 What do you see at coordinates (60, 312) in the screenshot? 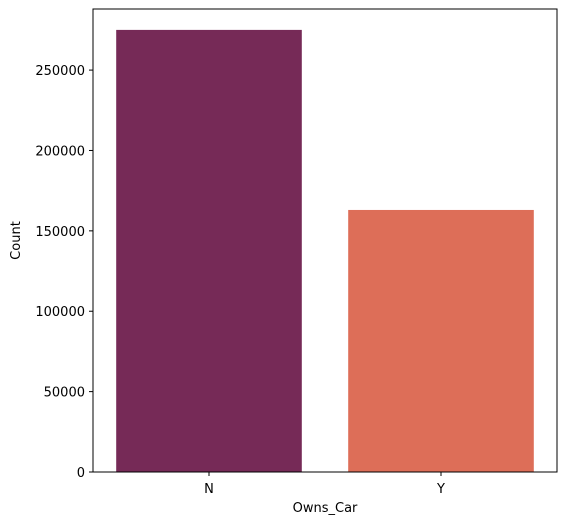
I see `y-tick-label: 100000` at bounding box center [60, 312].